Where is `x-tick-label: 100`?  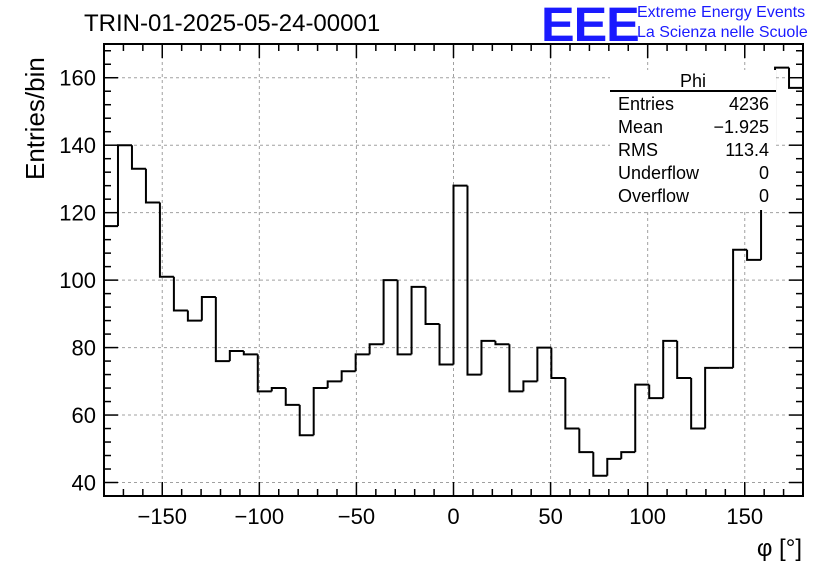
x-tick-label: 100 is located at coordinates (647, 516).